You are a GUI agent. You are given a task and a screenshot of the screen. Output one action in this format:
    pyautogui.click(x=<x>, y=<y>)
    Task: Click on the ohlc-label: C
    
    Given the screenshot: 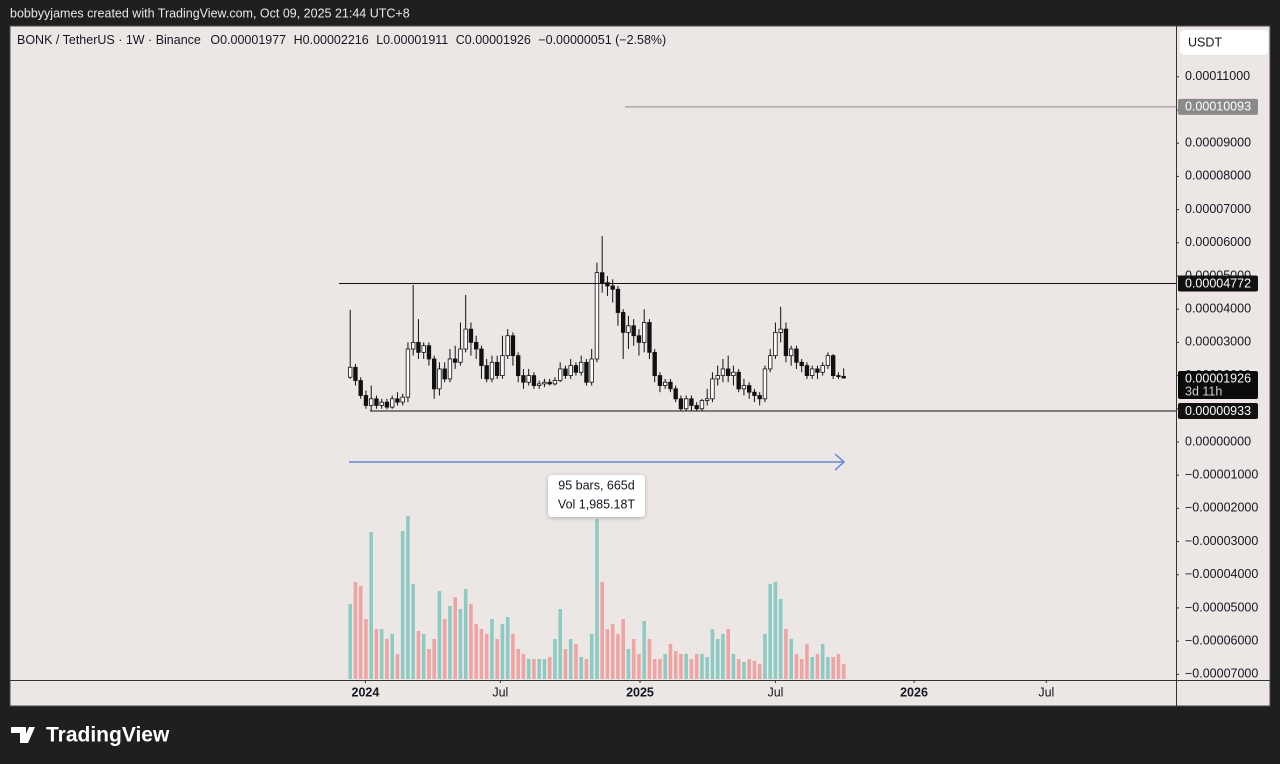 What is the action you would take?
    pyautogui.click(x=460, y=40)
    